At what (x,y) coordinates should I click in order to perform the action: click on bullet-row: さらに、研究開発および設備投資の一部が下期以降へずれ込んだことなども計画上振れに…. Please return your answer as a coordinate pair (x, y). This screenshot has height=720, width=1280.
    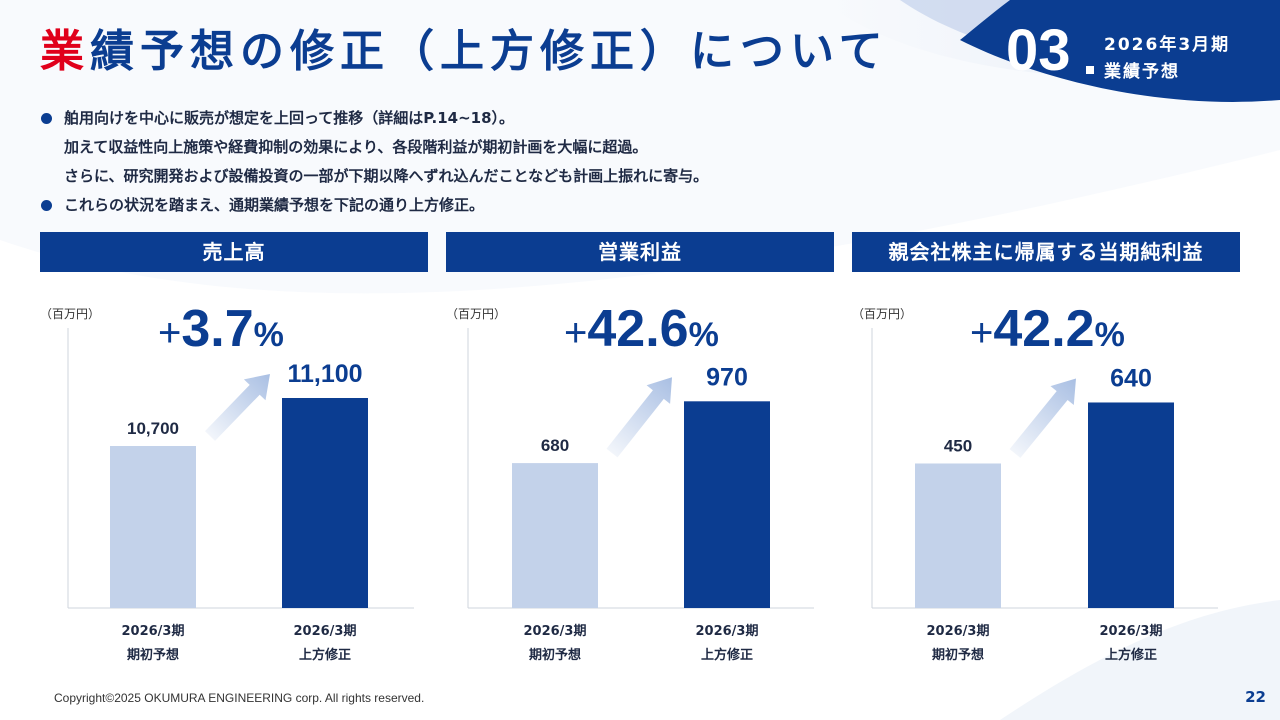
    Looking at the image, I should click on (374, 176).